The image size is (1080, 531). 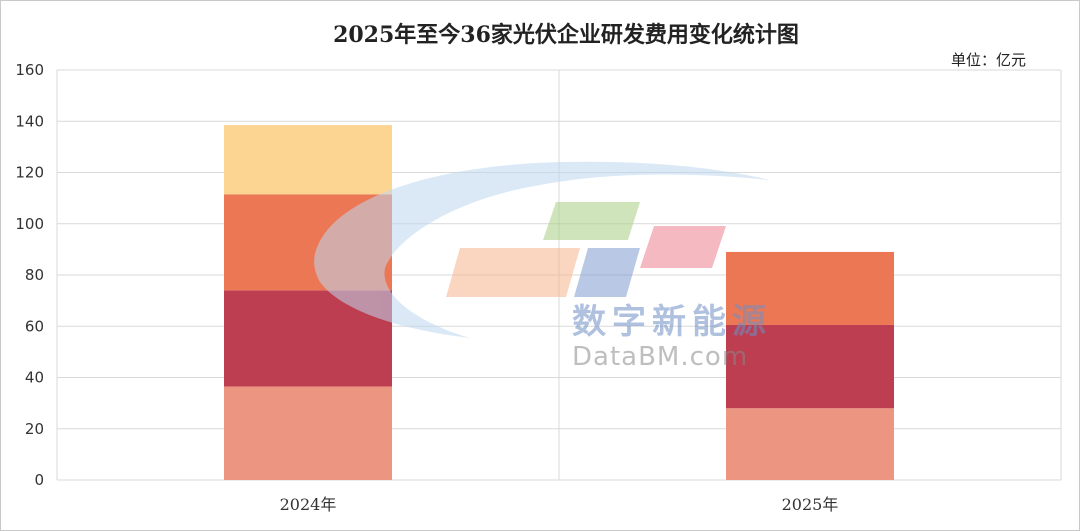 I want to click on y-tick-label: 60, so click(x=34, y=326).